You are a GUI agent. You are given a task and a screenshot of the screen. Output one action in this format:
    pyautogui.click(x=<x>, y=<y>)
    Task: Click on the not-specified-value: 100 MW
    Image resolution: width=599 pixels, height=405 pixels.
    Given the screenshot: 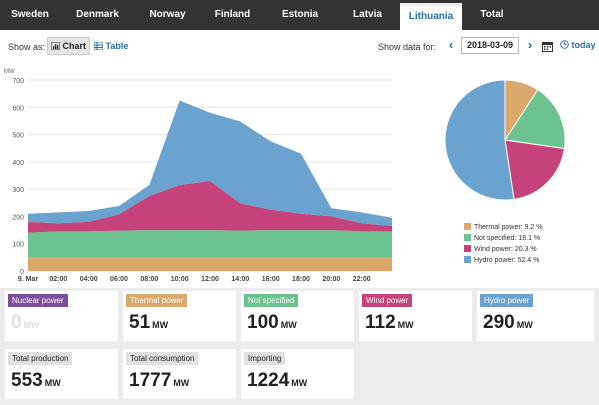 What is the action you would take?
    pyautogui.click(x=272, y=323)
    